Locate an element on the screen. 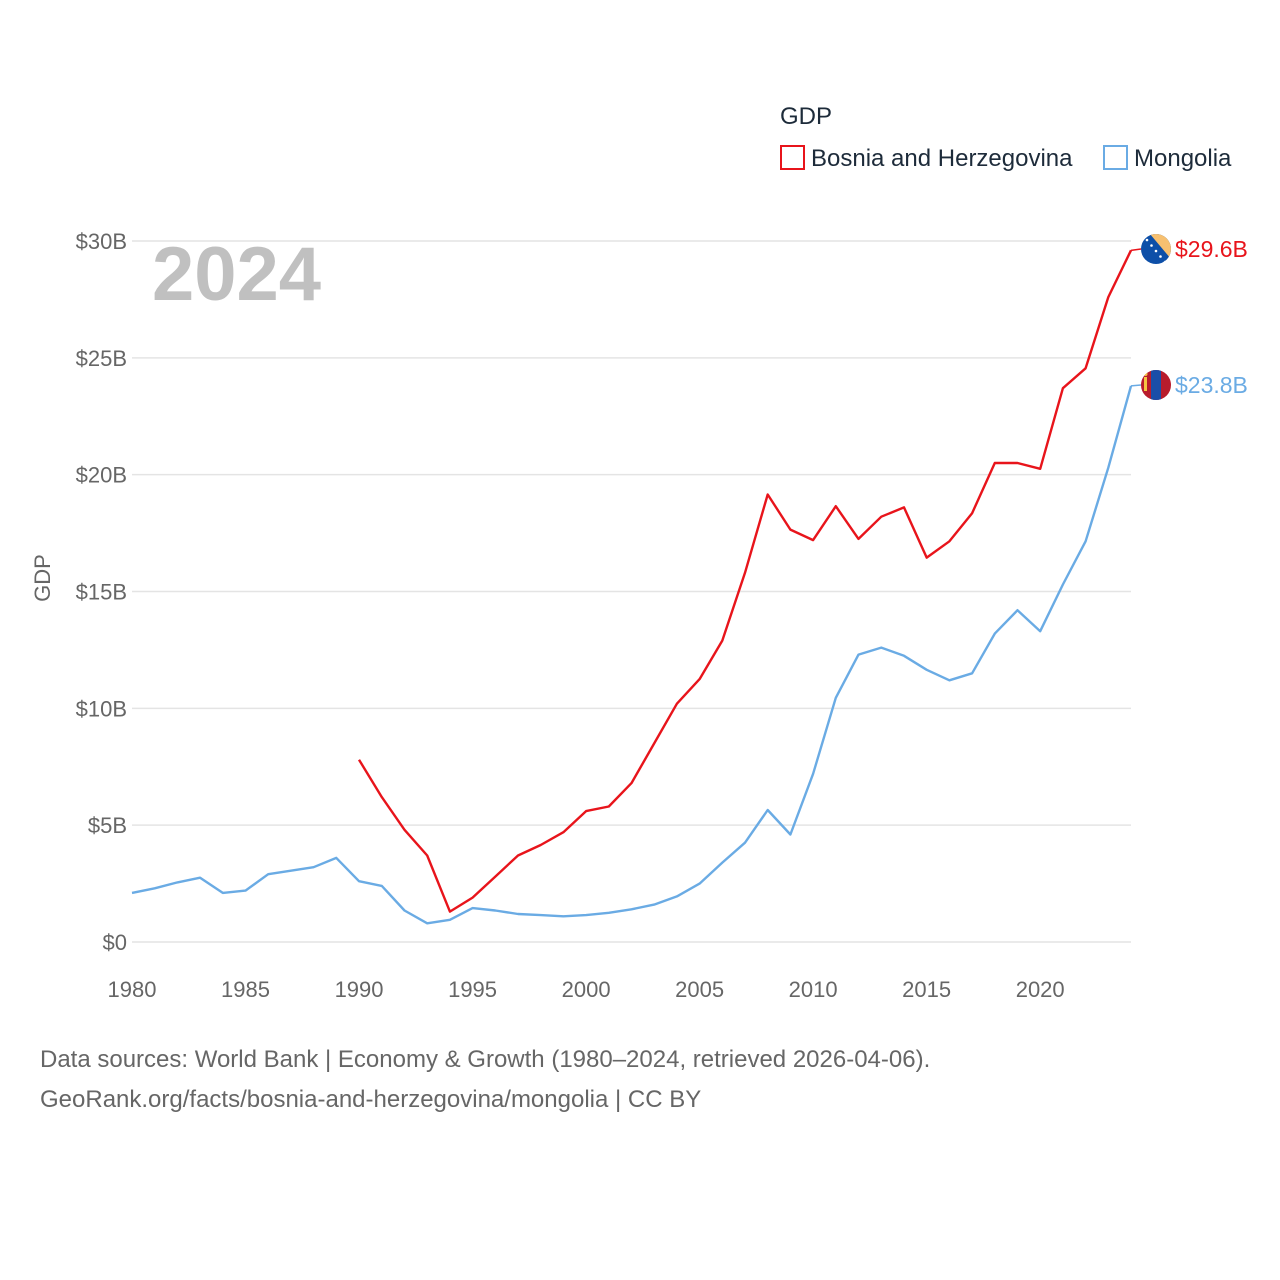 This screenshot has height=1280, width=1280. end-value-label: $29.6B is located at coordinates (1211, 249).